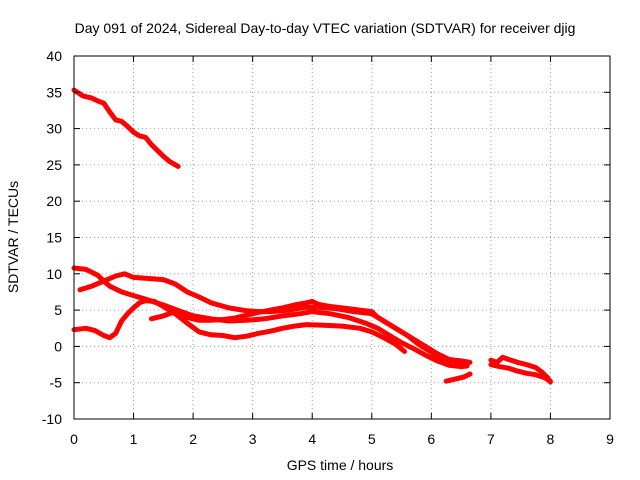 This screenshot has width=640, height=480. Describe the element at coordinates (340, 465) in the screenshot. I see `x-axis-label: GPS time / hours` at that location.